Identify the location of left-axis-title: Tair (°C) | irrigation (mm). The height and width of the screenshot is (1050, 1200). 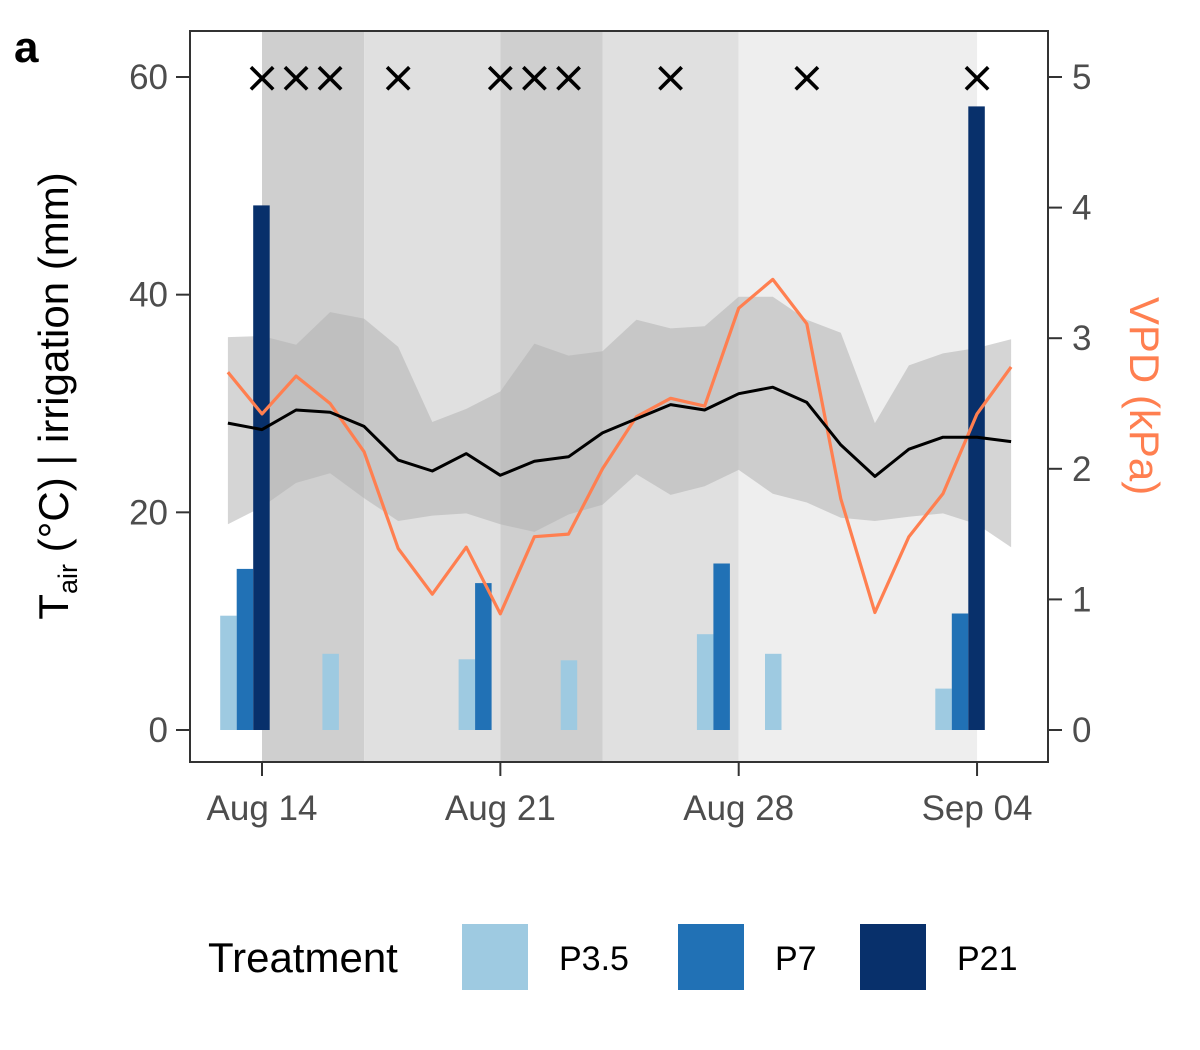
(56, 395).